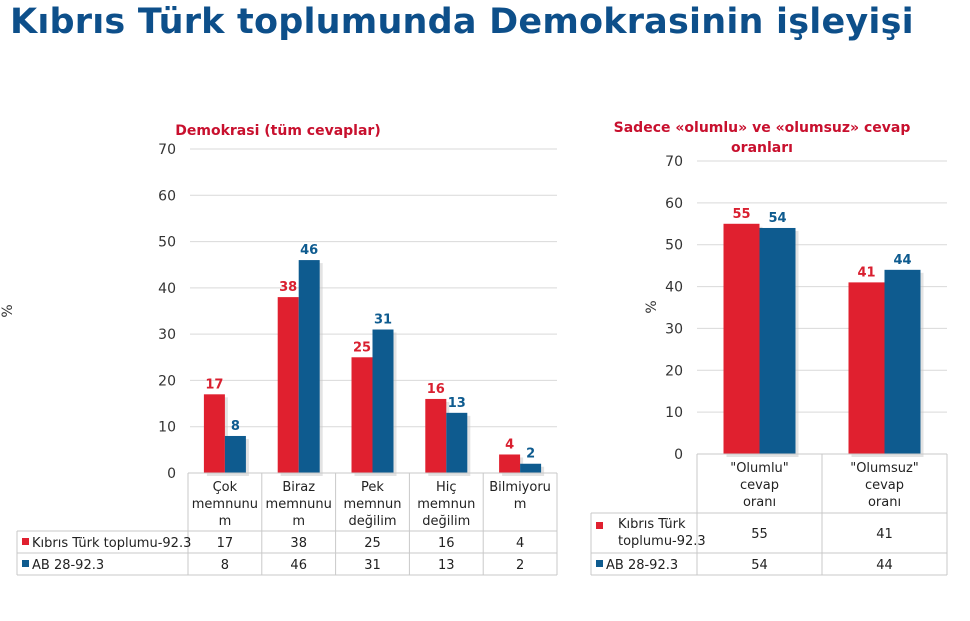 The image size is (970, 621). What do you see at coordinates (214, 384) in the screenshot?
I see `chart1-data-label-s1: 17` at bounding box center [214, 384].